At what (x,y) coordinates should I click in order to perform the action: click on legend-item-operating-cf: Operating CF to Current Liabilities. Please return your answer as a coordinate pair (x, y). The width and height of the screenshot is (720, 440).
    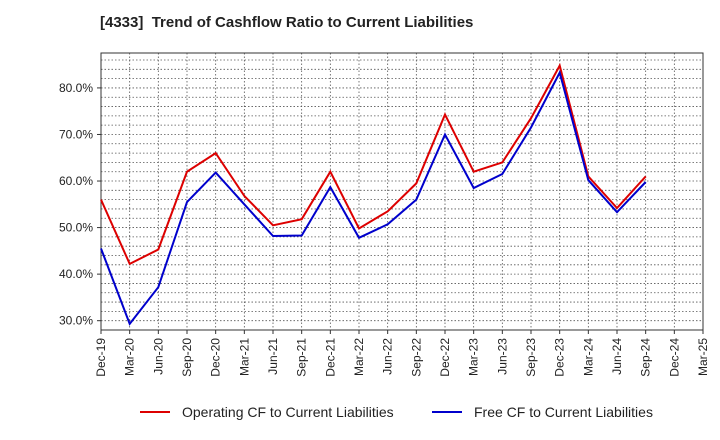
    Looking at the image, I should click on (267, 412).